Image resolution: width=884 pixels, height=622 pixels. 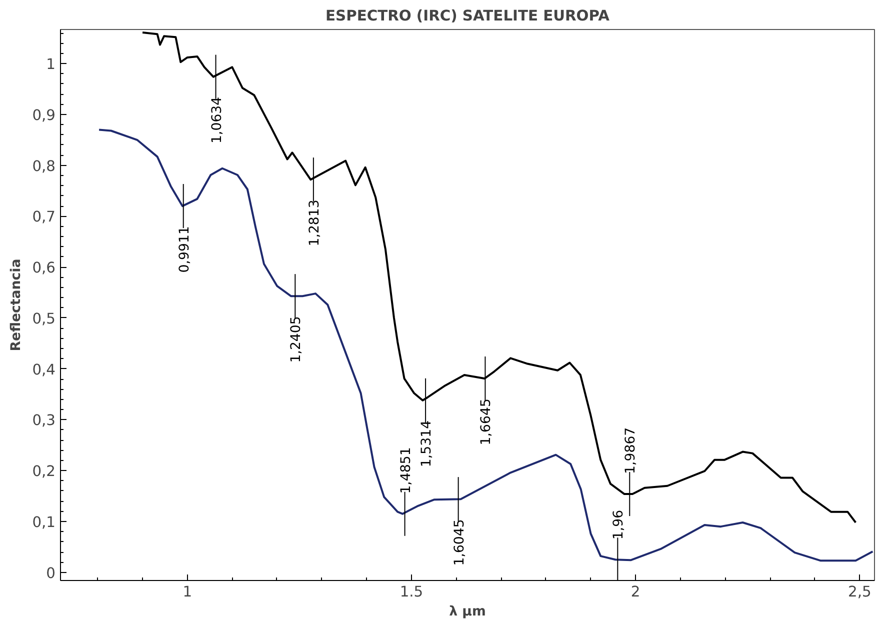 What do you see at coordinates (406, 470) in the screenshot?
I see `annotation: 1,4851` at bounding box center [406, 470].